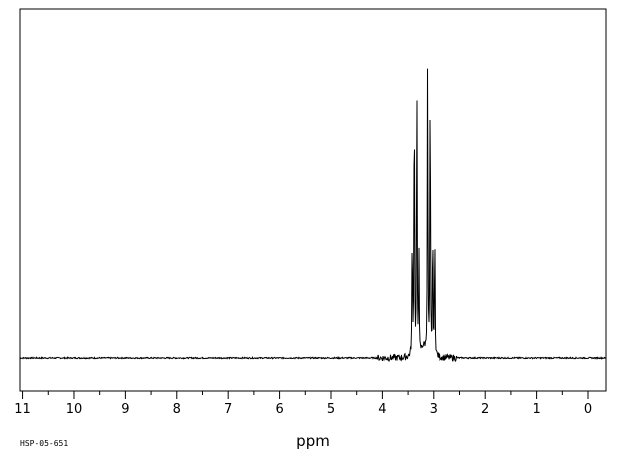  I want to click on x-tick-label: 4, so click(382, 409).